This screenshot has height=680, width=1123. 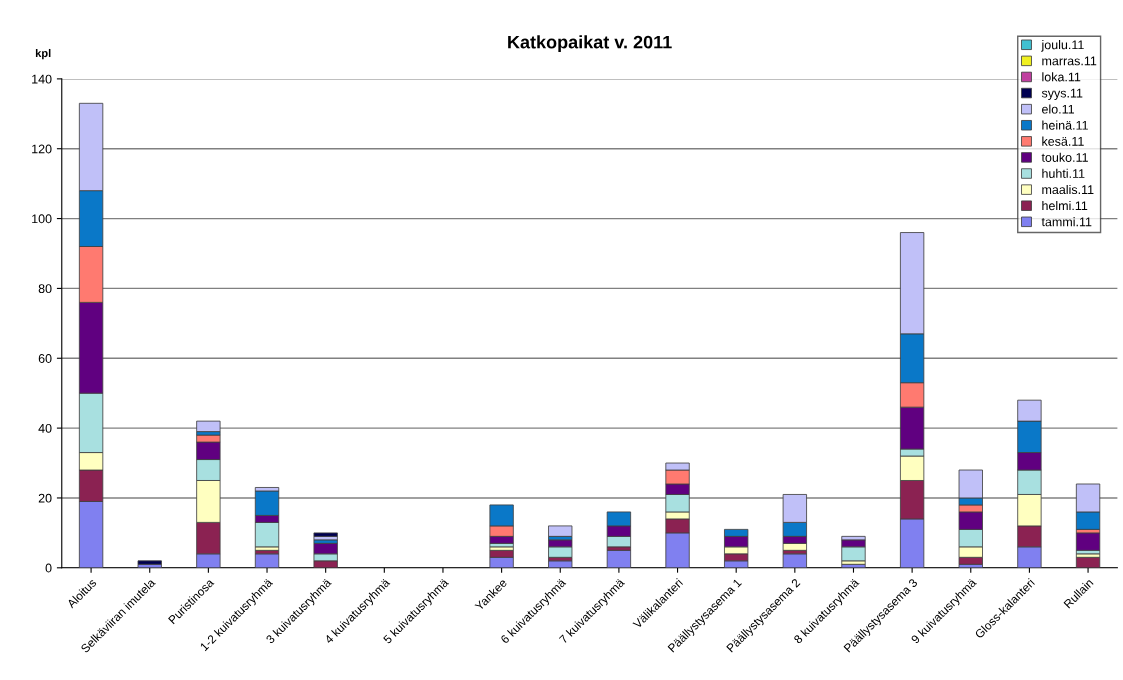 I want to click on y-tick-label: 120, so click(x=42, y=149).